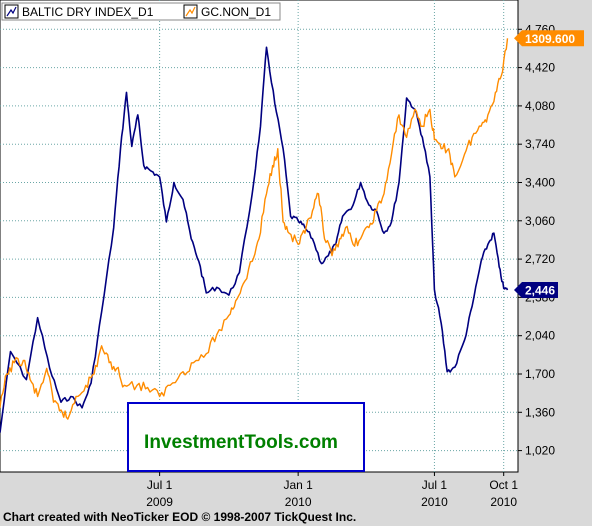 This screenshot has height=526, width=592. Describe the element at coordinates (241, 442) in the screenshot. I see `watermark-text: InvestmentTools.com` at that location.